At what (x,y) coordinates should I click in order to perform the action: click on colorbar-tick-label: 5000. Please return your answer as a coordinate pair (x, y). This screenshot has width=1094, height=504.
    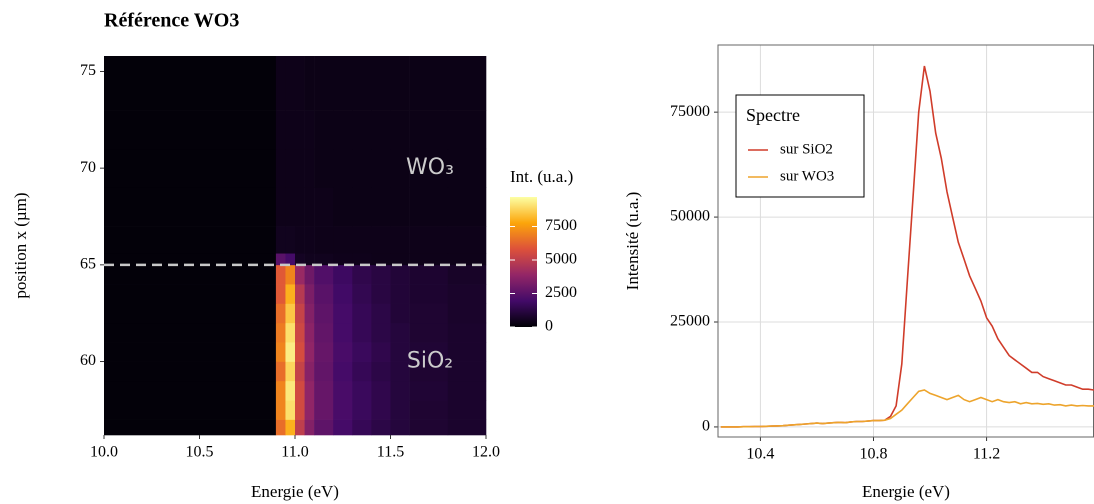
    Looking at the image, I should click on (561, 259).